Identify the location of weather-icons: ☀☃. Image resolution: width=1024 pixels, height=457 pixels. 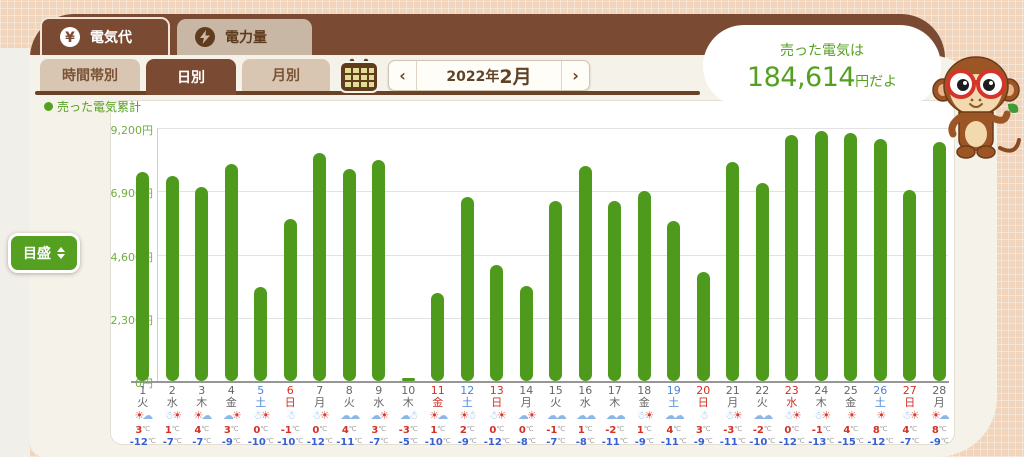
(468, 416).